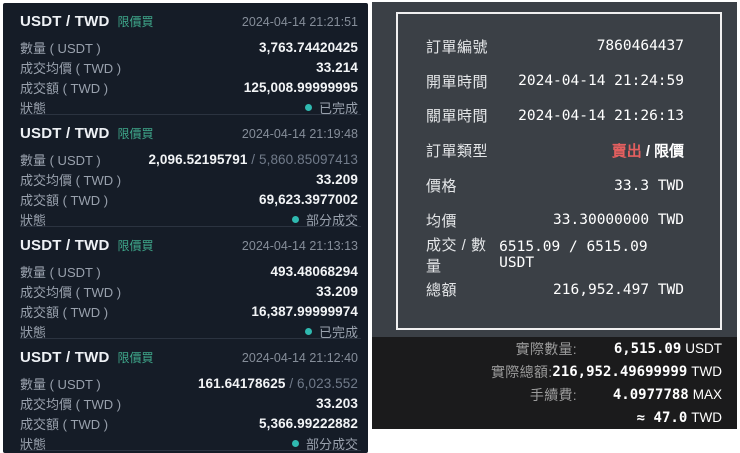 The image size is (740, 453). What do you see at coordinates (337, 403) in the screenshot?
I see `avg-price-value: 33.203` at bounding box center [337, 403].